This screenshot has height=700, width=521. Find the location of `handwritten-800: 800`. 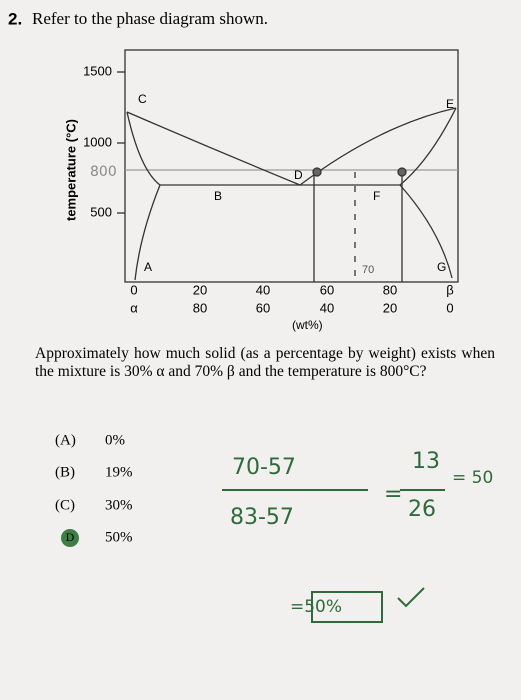

handwritten-800: 800 is located at coordinates (103, 172).